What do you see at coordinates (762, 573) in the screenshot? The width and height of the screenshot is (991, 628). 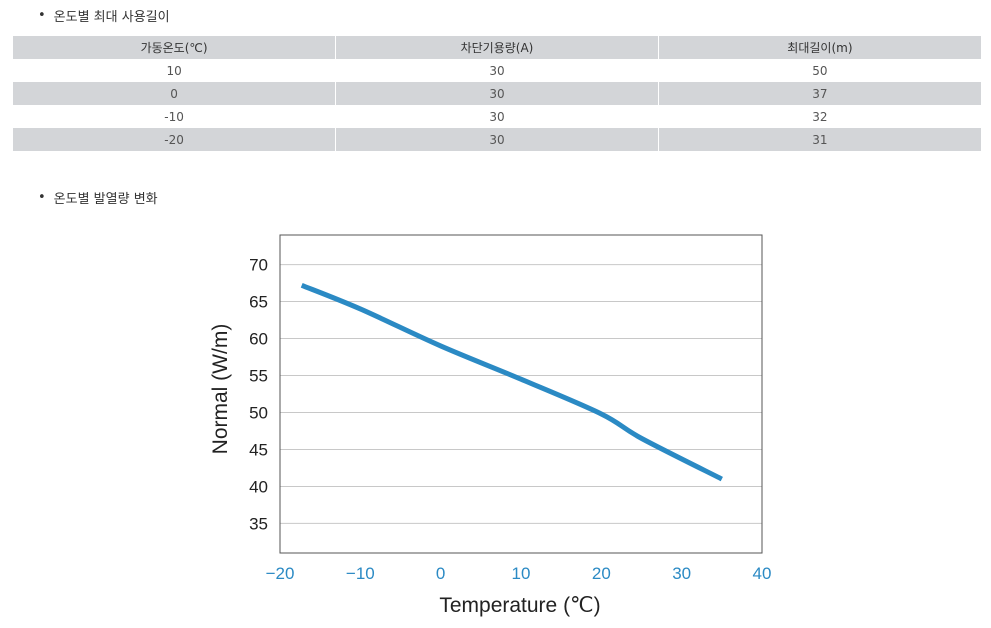 I see `x-tick-label: 40` at bounding box center [762, 573].